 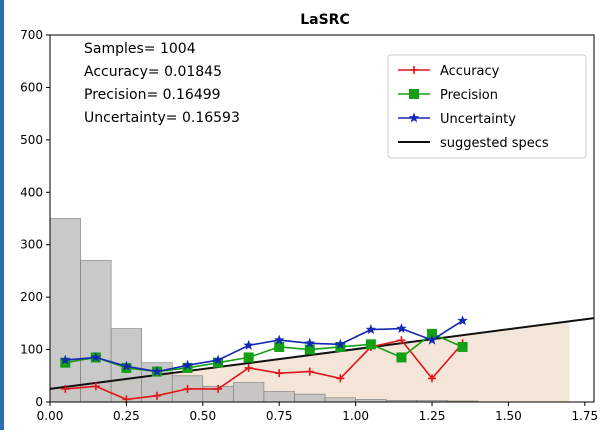 What do you see at coordinates (126, 416) in the screenshot?
I see `x-tick-label: 0.25` at bounding box center [126, 416].